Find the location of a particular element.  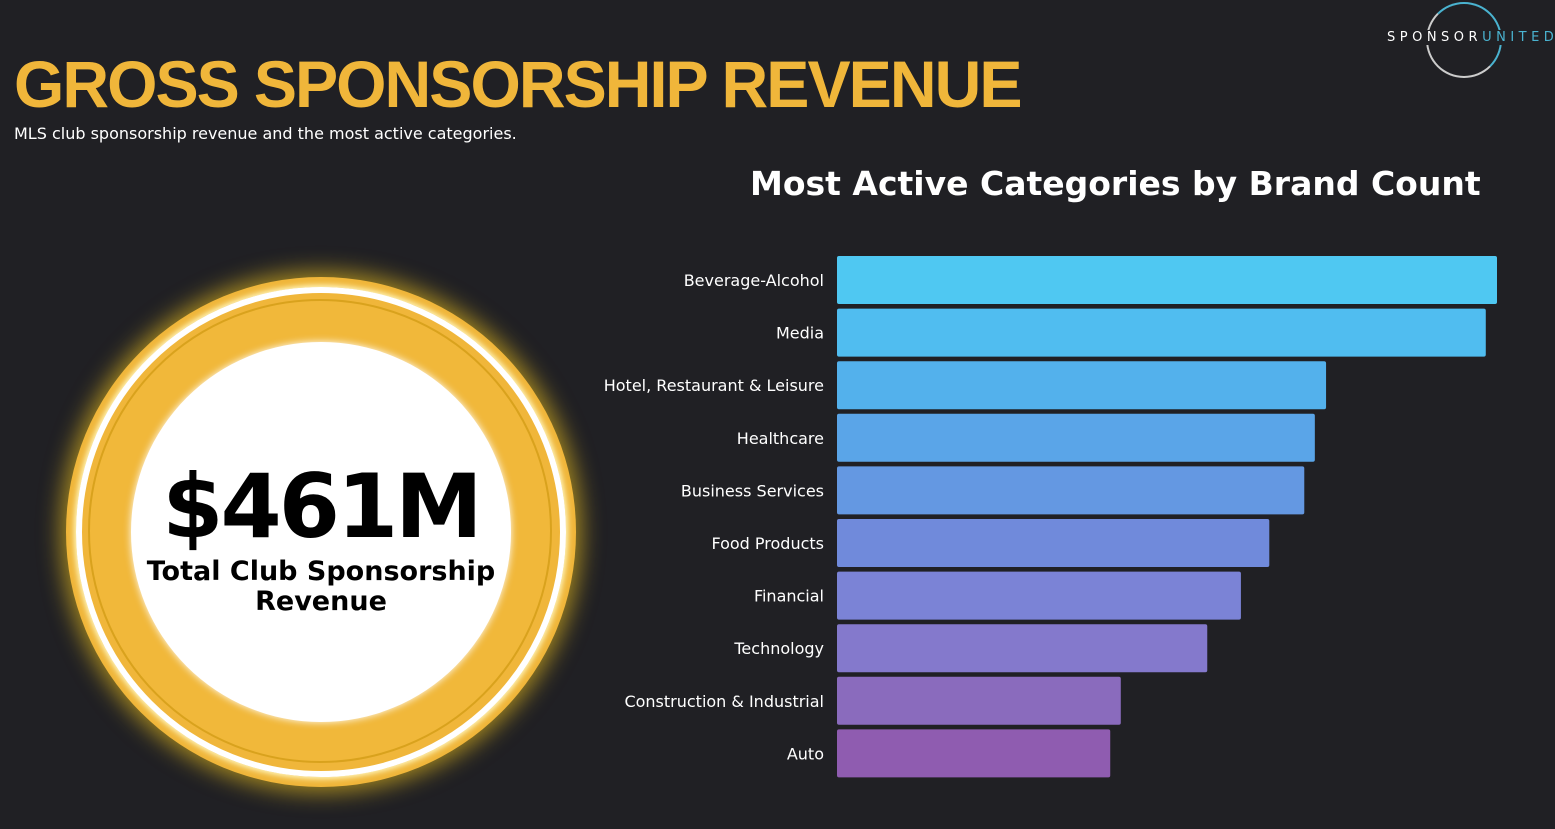

logo-text-united: UNITED is located at coordinates (1518, 37).